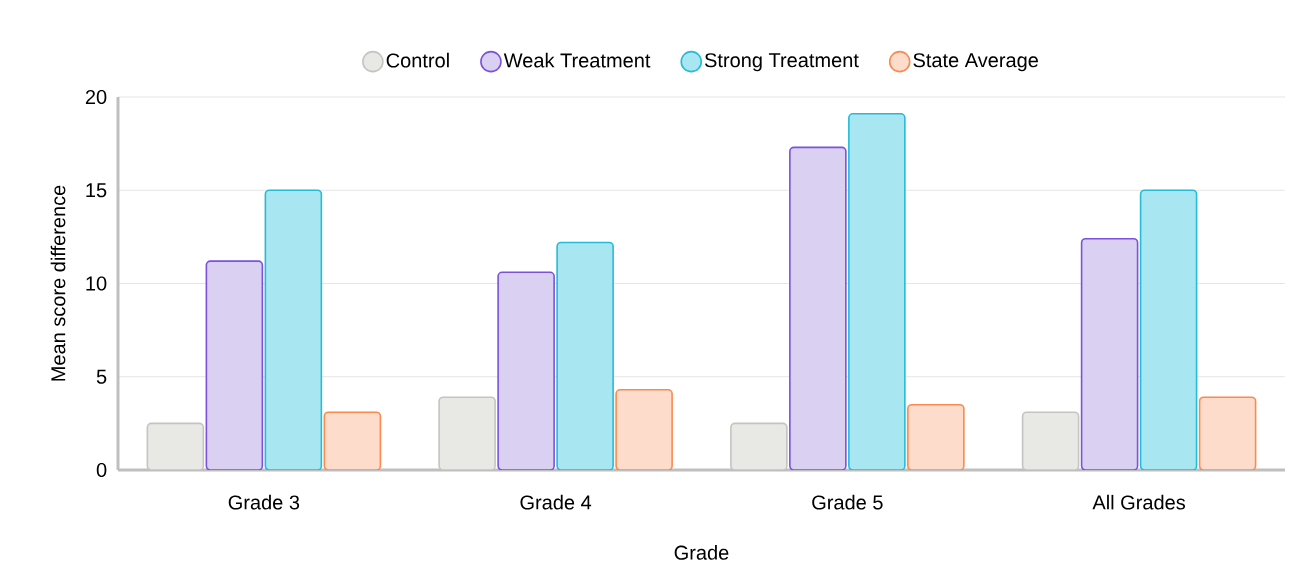 This screenshot has width=1299, height=582. What do you see at coordinates (96, 97) in the screenshot?
I see `y-tick-label: 20` at bounding box center [96, 97].